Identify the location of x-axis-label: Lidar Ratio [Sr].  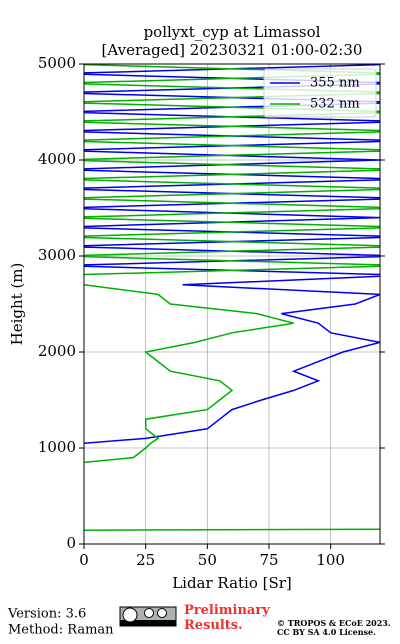
(232, 583).